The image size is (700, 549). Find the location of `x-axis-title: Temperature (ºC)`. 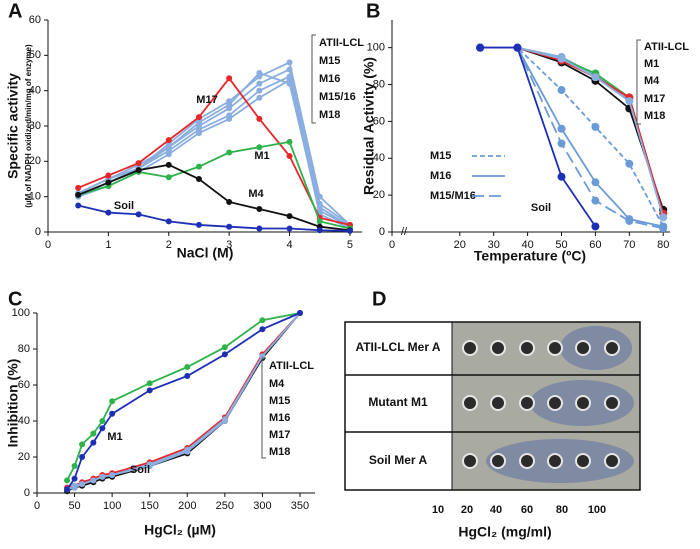

x-axis-title: Temperature (ºC) is located at coordinates (530, 256).